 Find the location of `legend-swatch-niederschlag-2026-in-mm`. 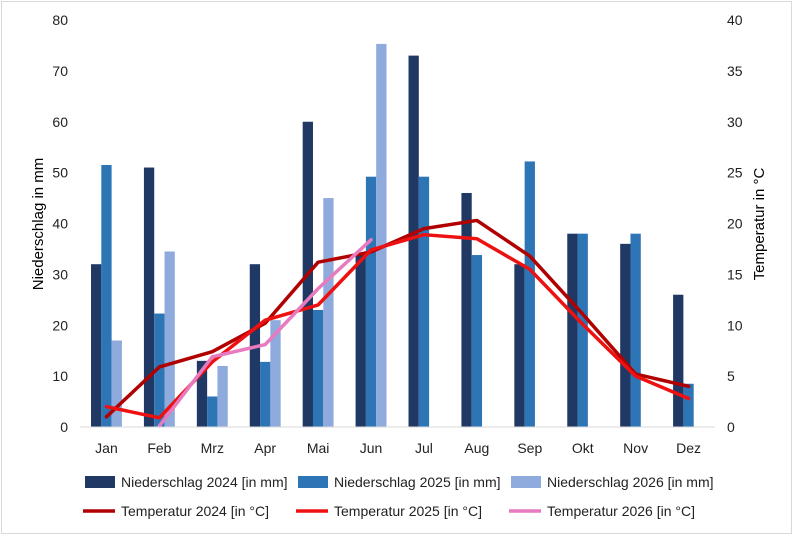

legend-swatch-niederschlag-2026-in-mm is located at coordinates (526, 482).